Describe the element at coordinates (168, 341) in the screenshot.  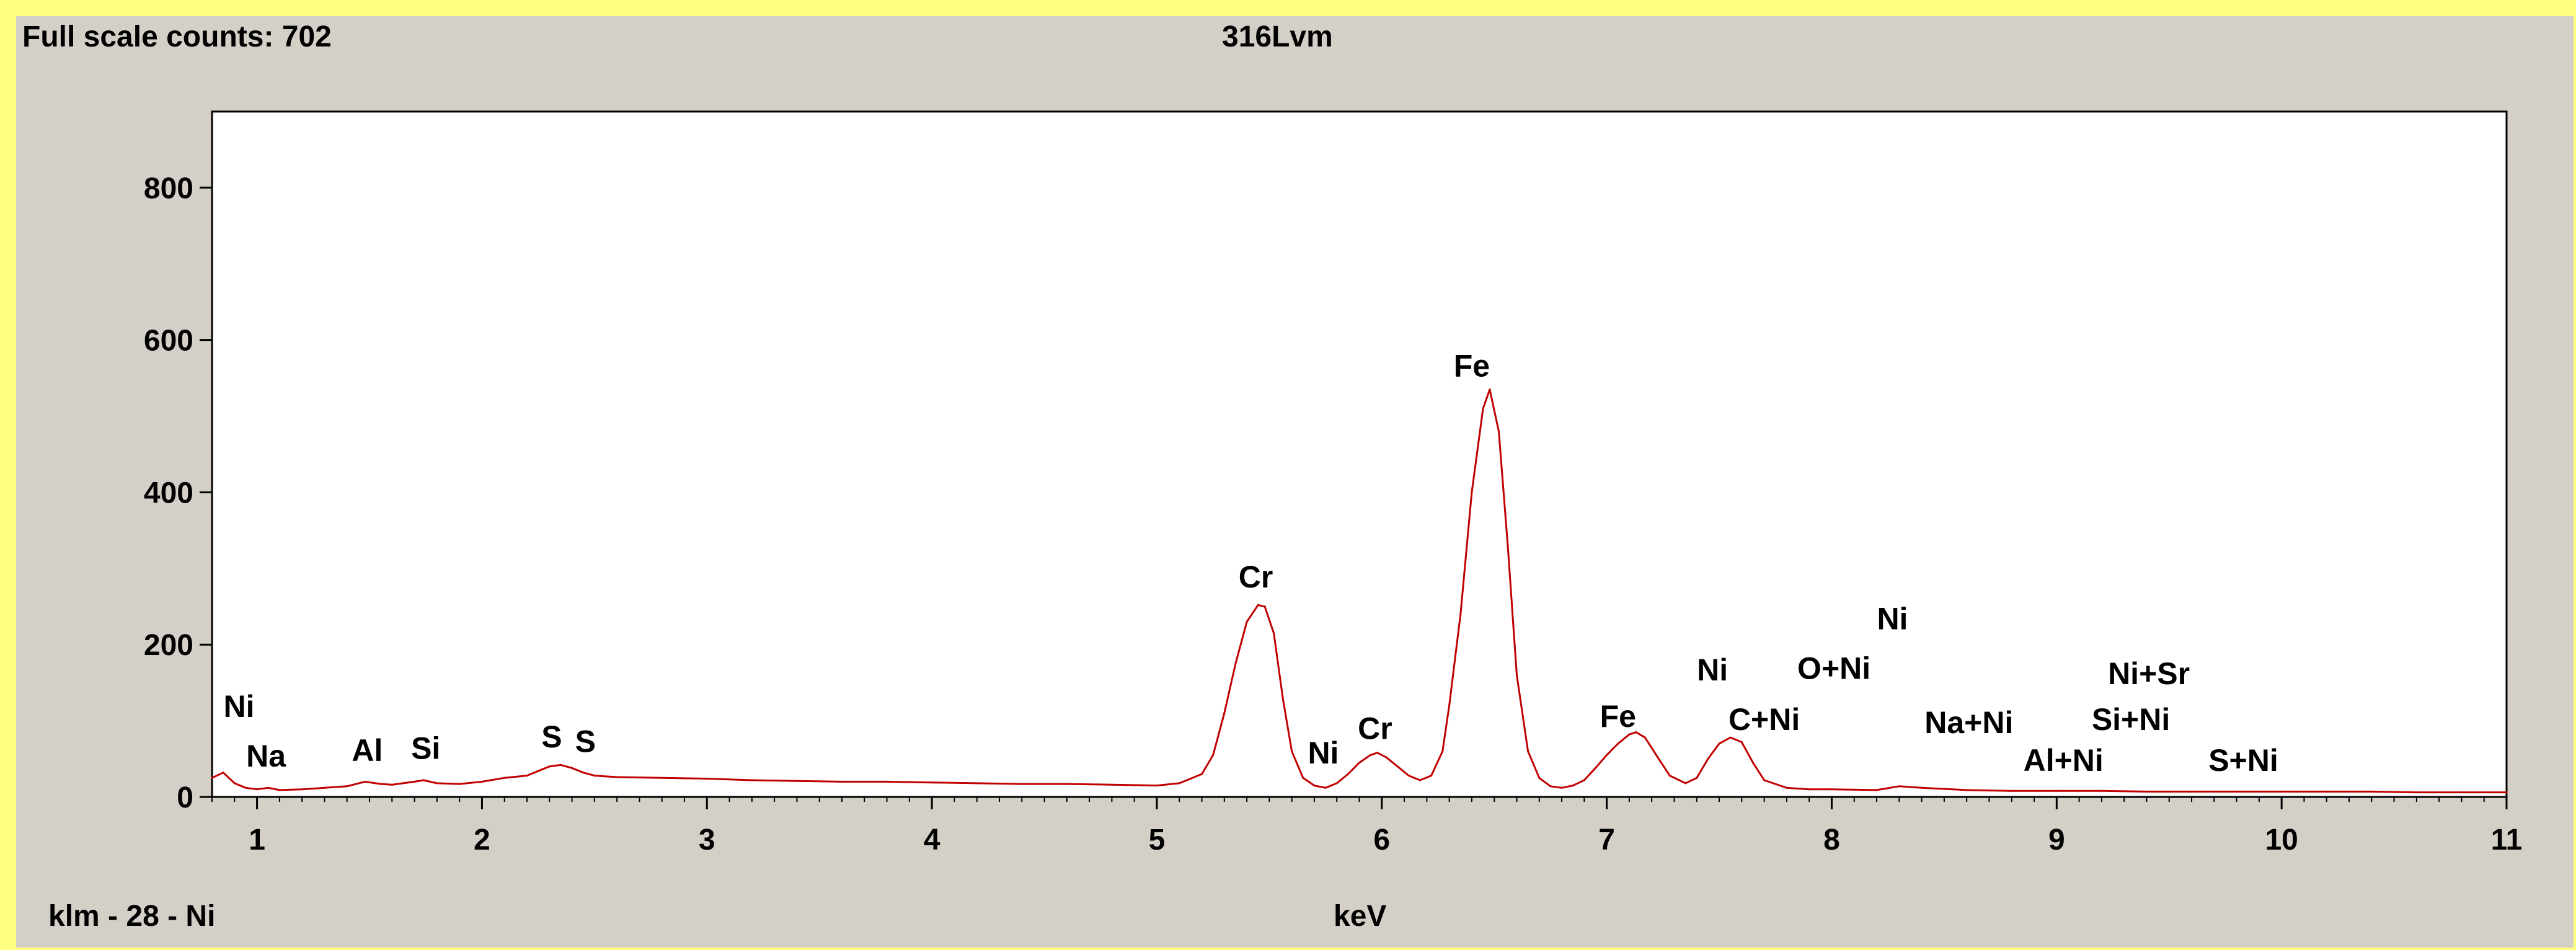
I see `y-tick-label: 600` at that location.